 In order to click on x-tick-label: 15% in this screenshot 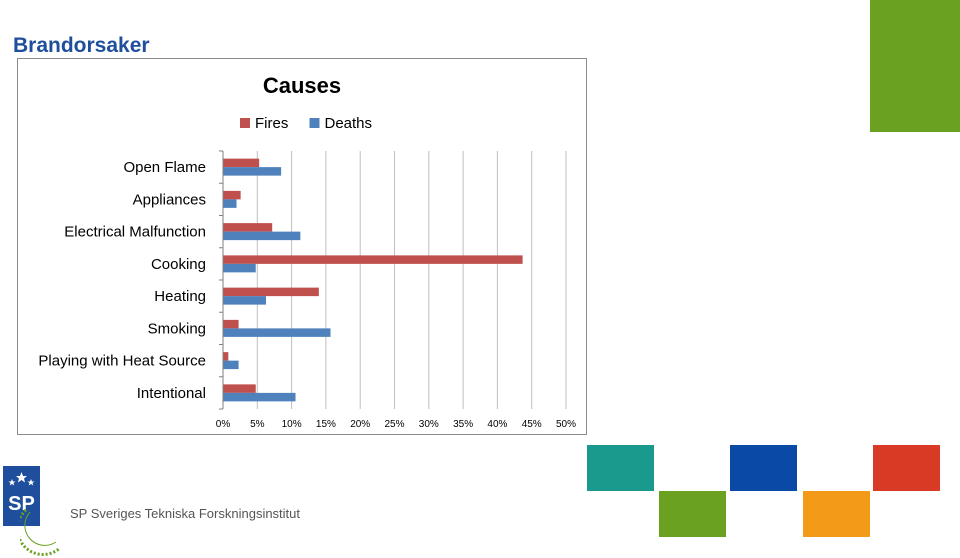, I will do `click(326, 424)`.